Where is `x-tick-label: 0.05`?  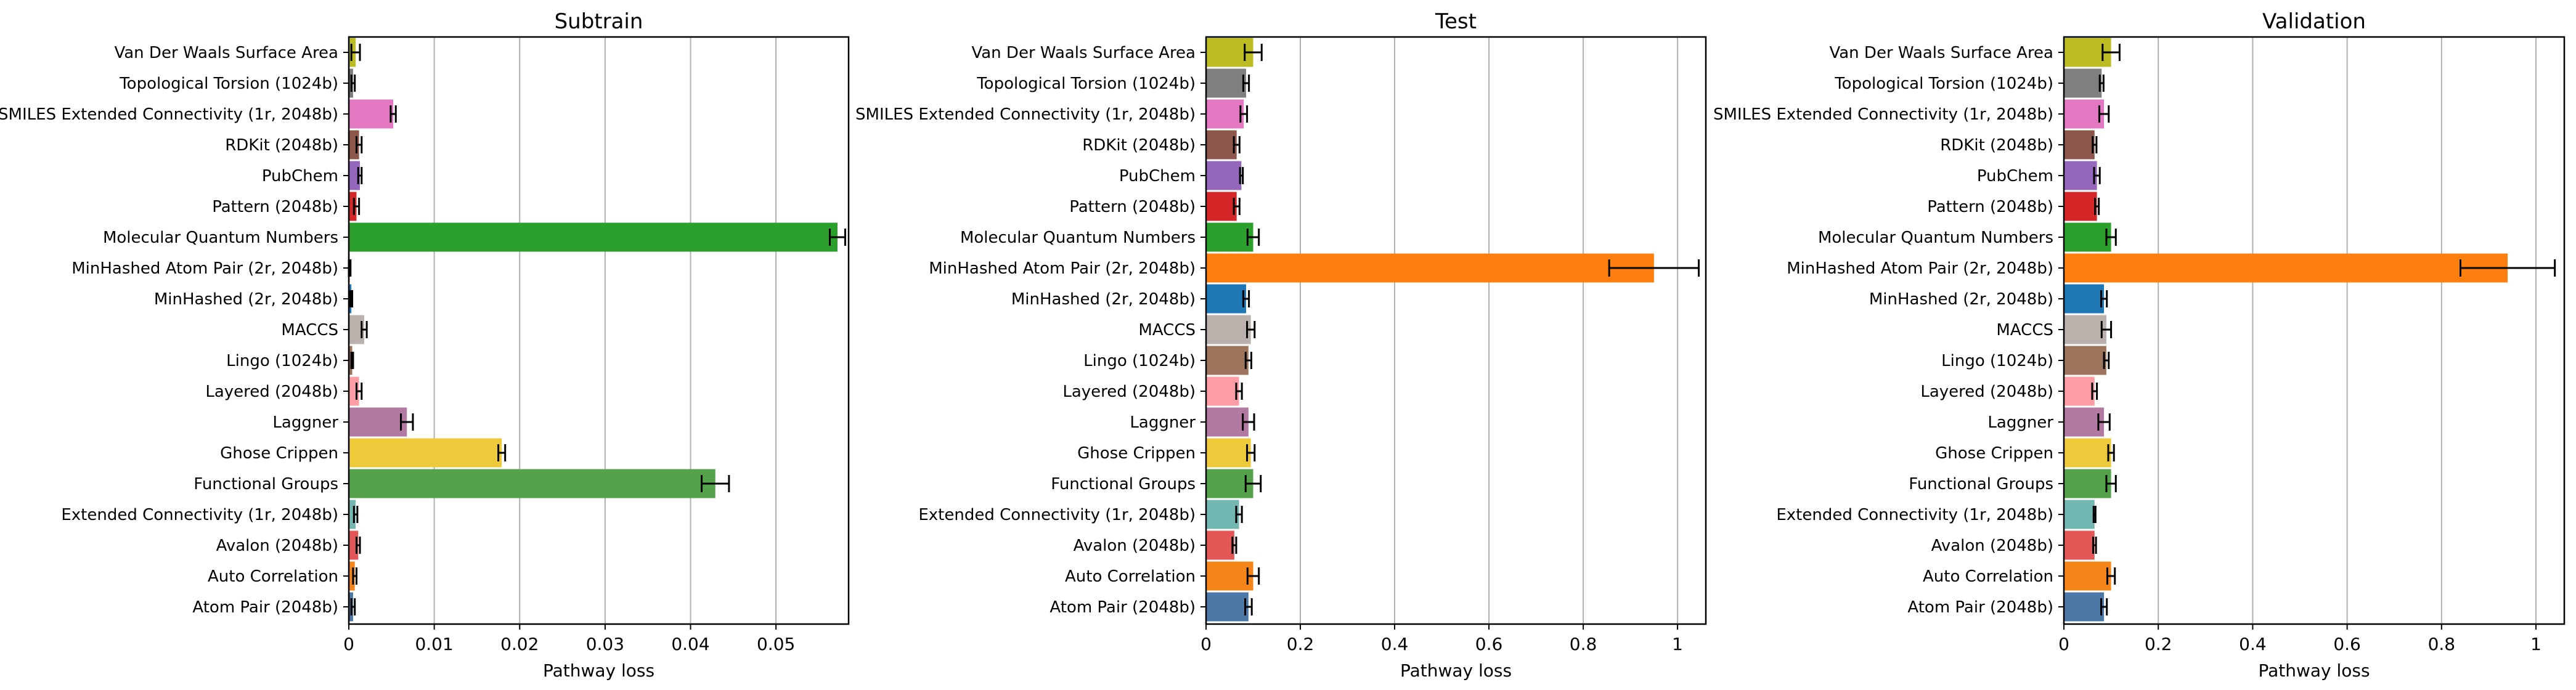
x-tick-label: 0.05 is located at coordinates (776, 644).